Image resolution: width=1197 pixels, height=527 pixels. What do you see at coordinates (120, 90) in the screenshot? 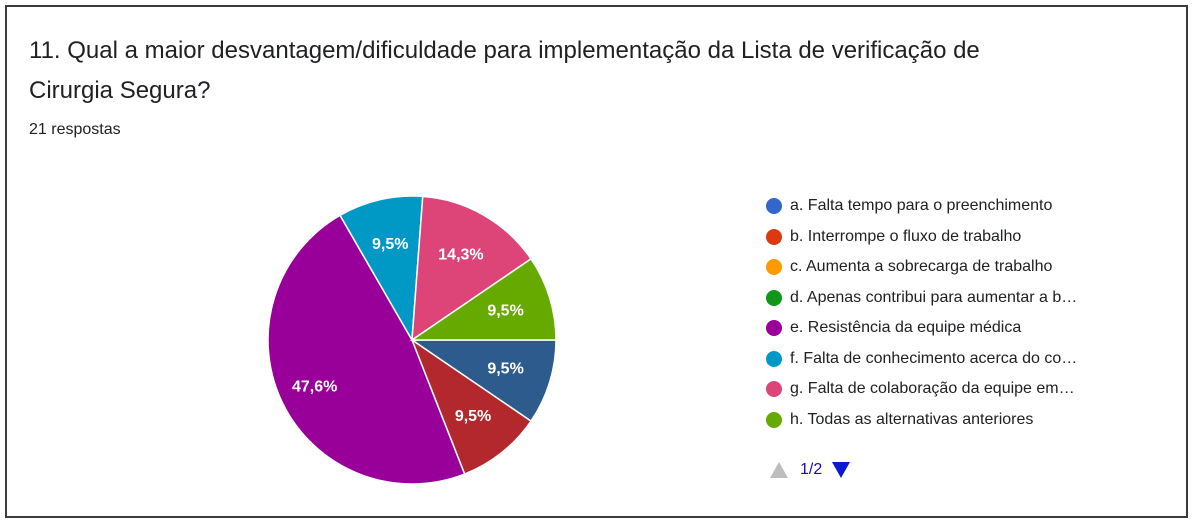
I see `question-title-line-2: Cirurgia Segura?` at bounding box center [120, 90].